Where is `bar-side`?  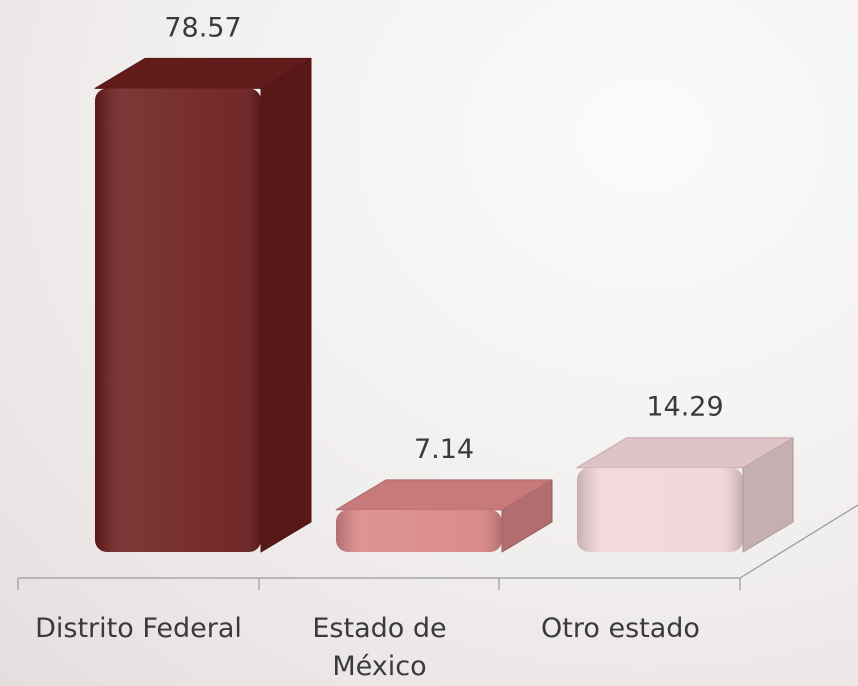
bar-side is located at coordinates (286, 305).